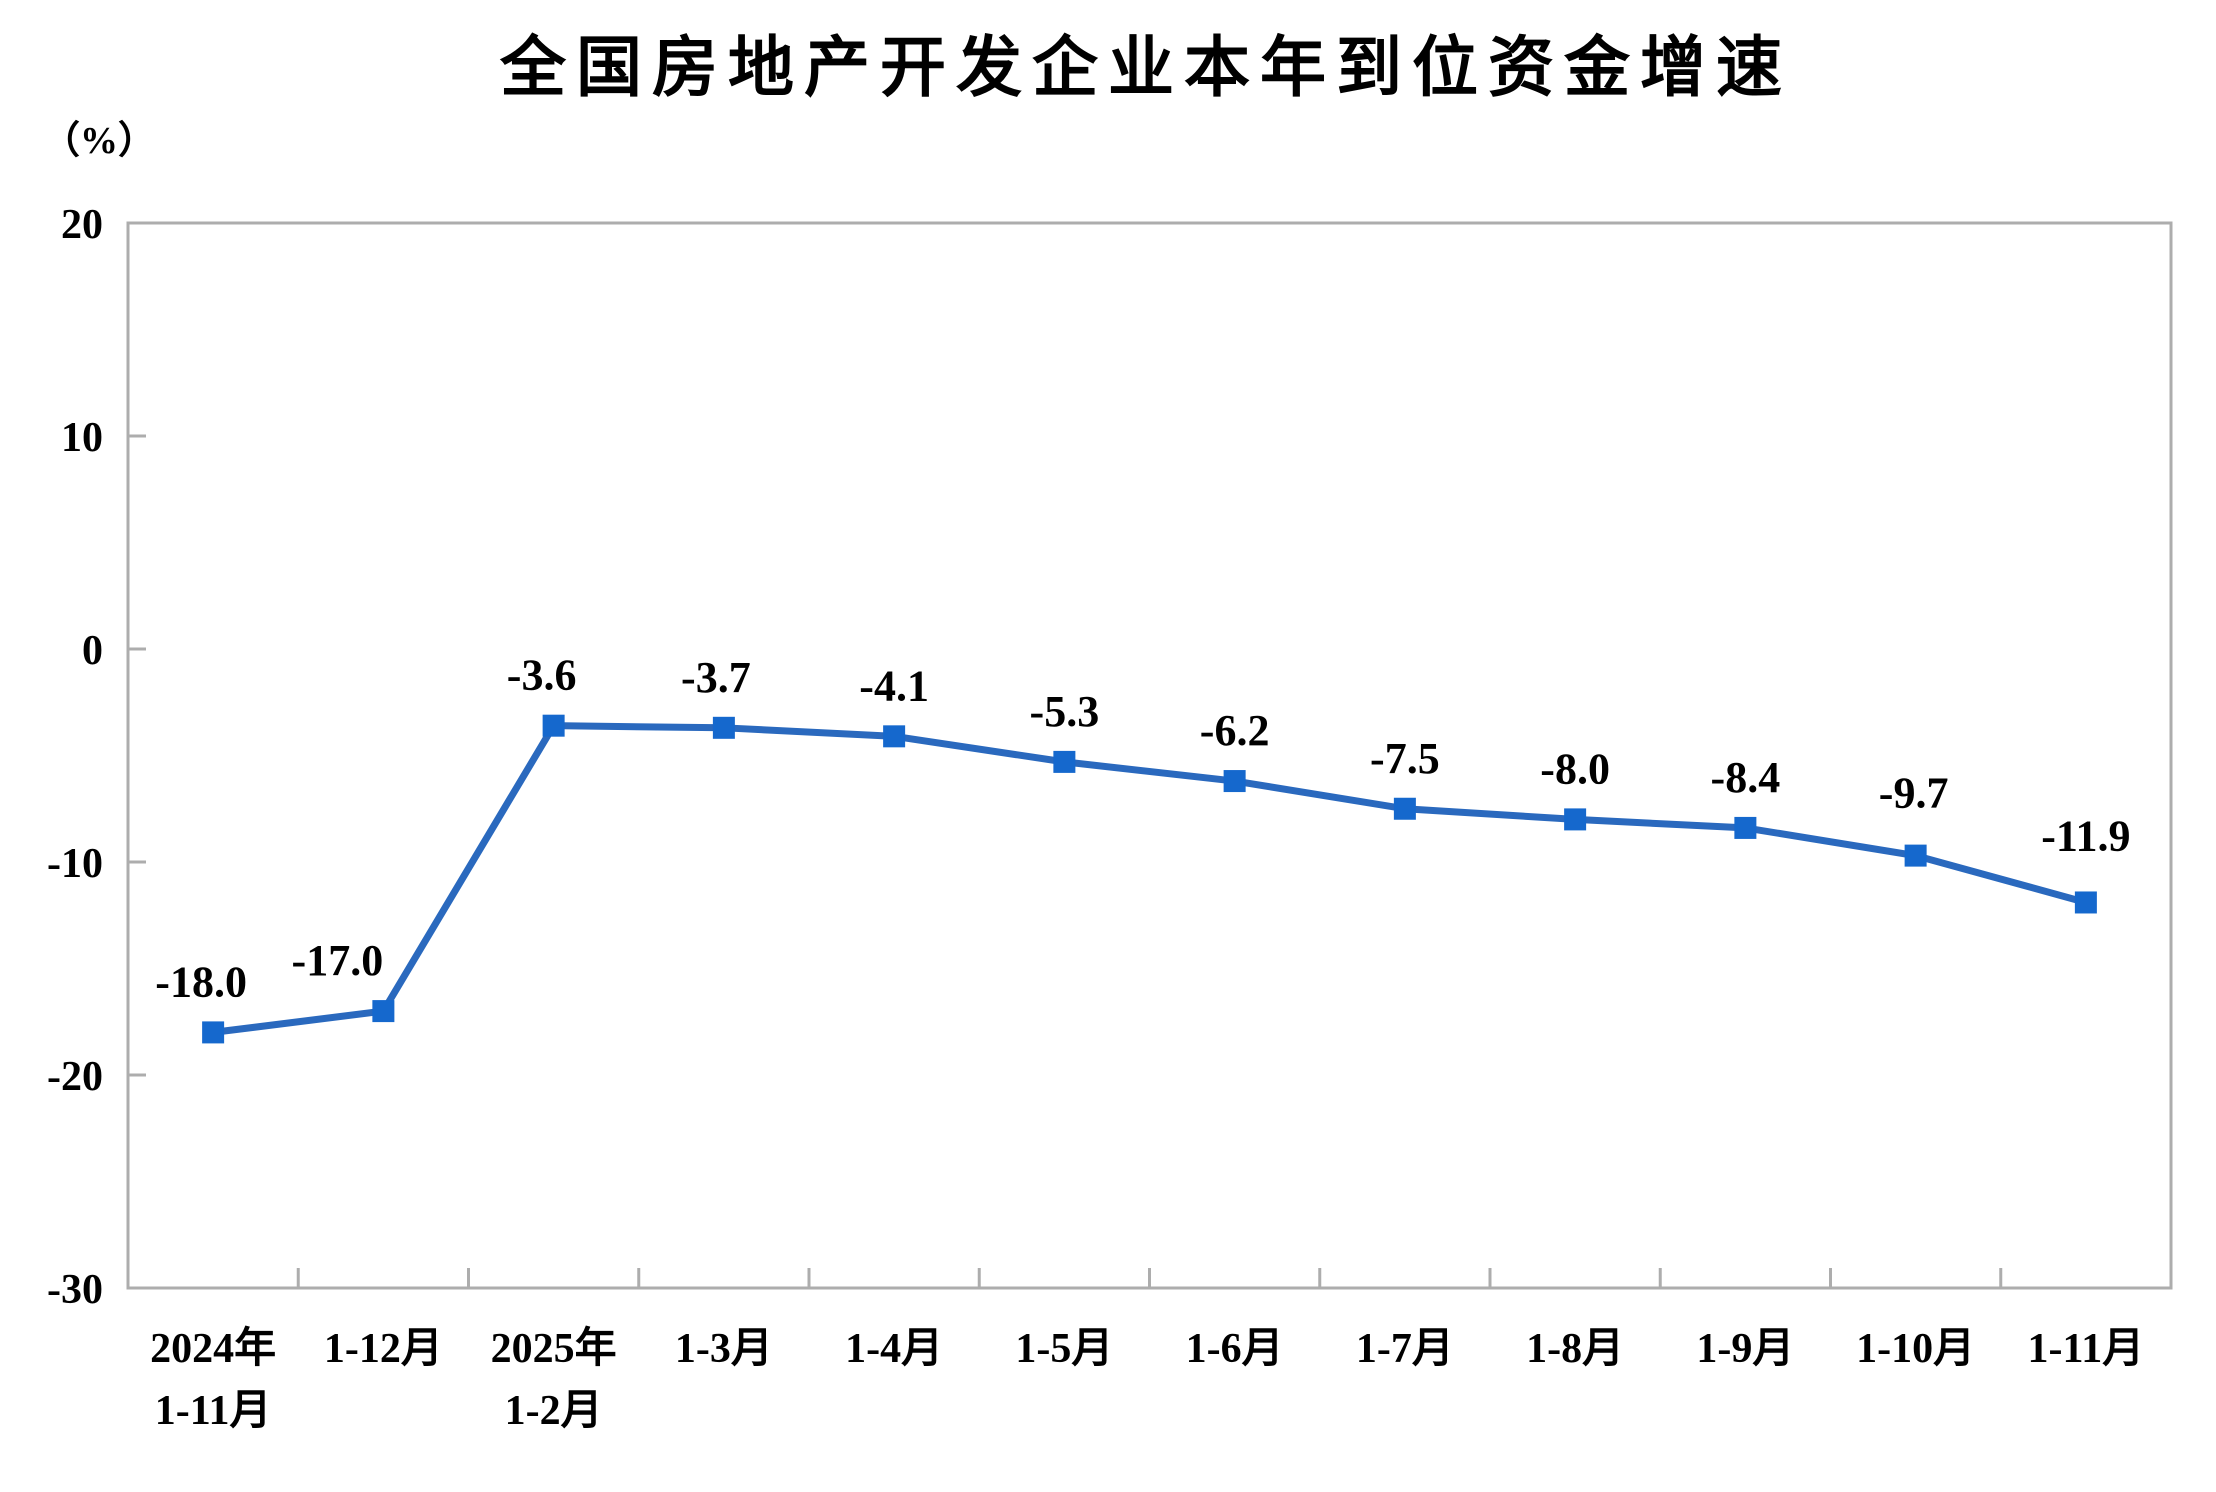  Describe the element at coordinates (894, 1349) in the screenshot. I see `x-axis-category-label: 1-4月` at that location.